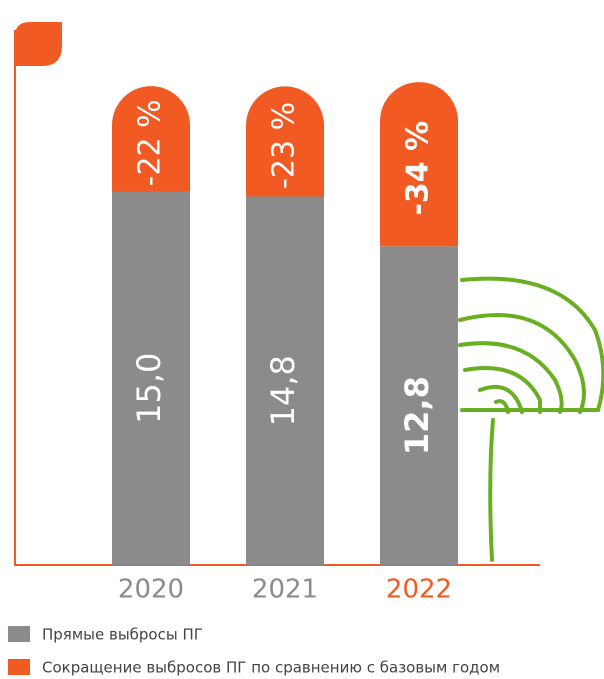 This screenshot has height=679, width=604. What do you see at coordinates (284, 145) in the screenshot?
I see `value-label: -23 %` at bounding box center [284, 145].